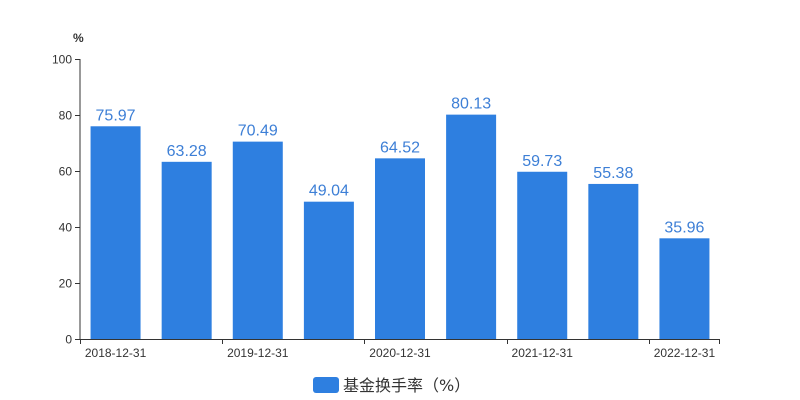  Describe the element at coordinates (62, 60) in the screenshot. I see `y-tick-label: 100` at that location.